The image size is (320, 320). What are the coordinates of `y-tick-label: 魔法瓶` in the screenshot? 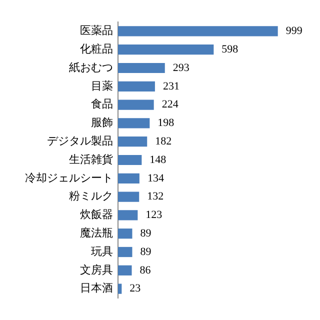 It's located at (96, 233).